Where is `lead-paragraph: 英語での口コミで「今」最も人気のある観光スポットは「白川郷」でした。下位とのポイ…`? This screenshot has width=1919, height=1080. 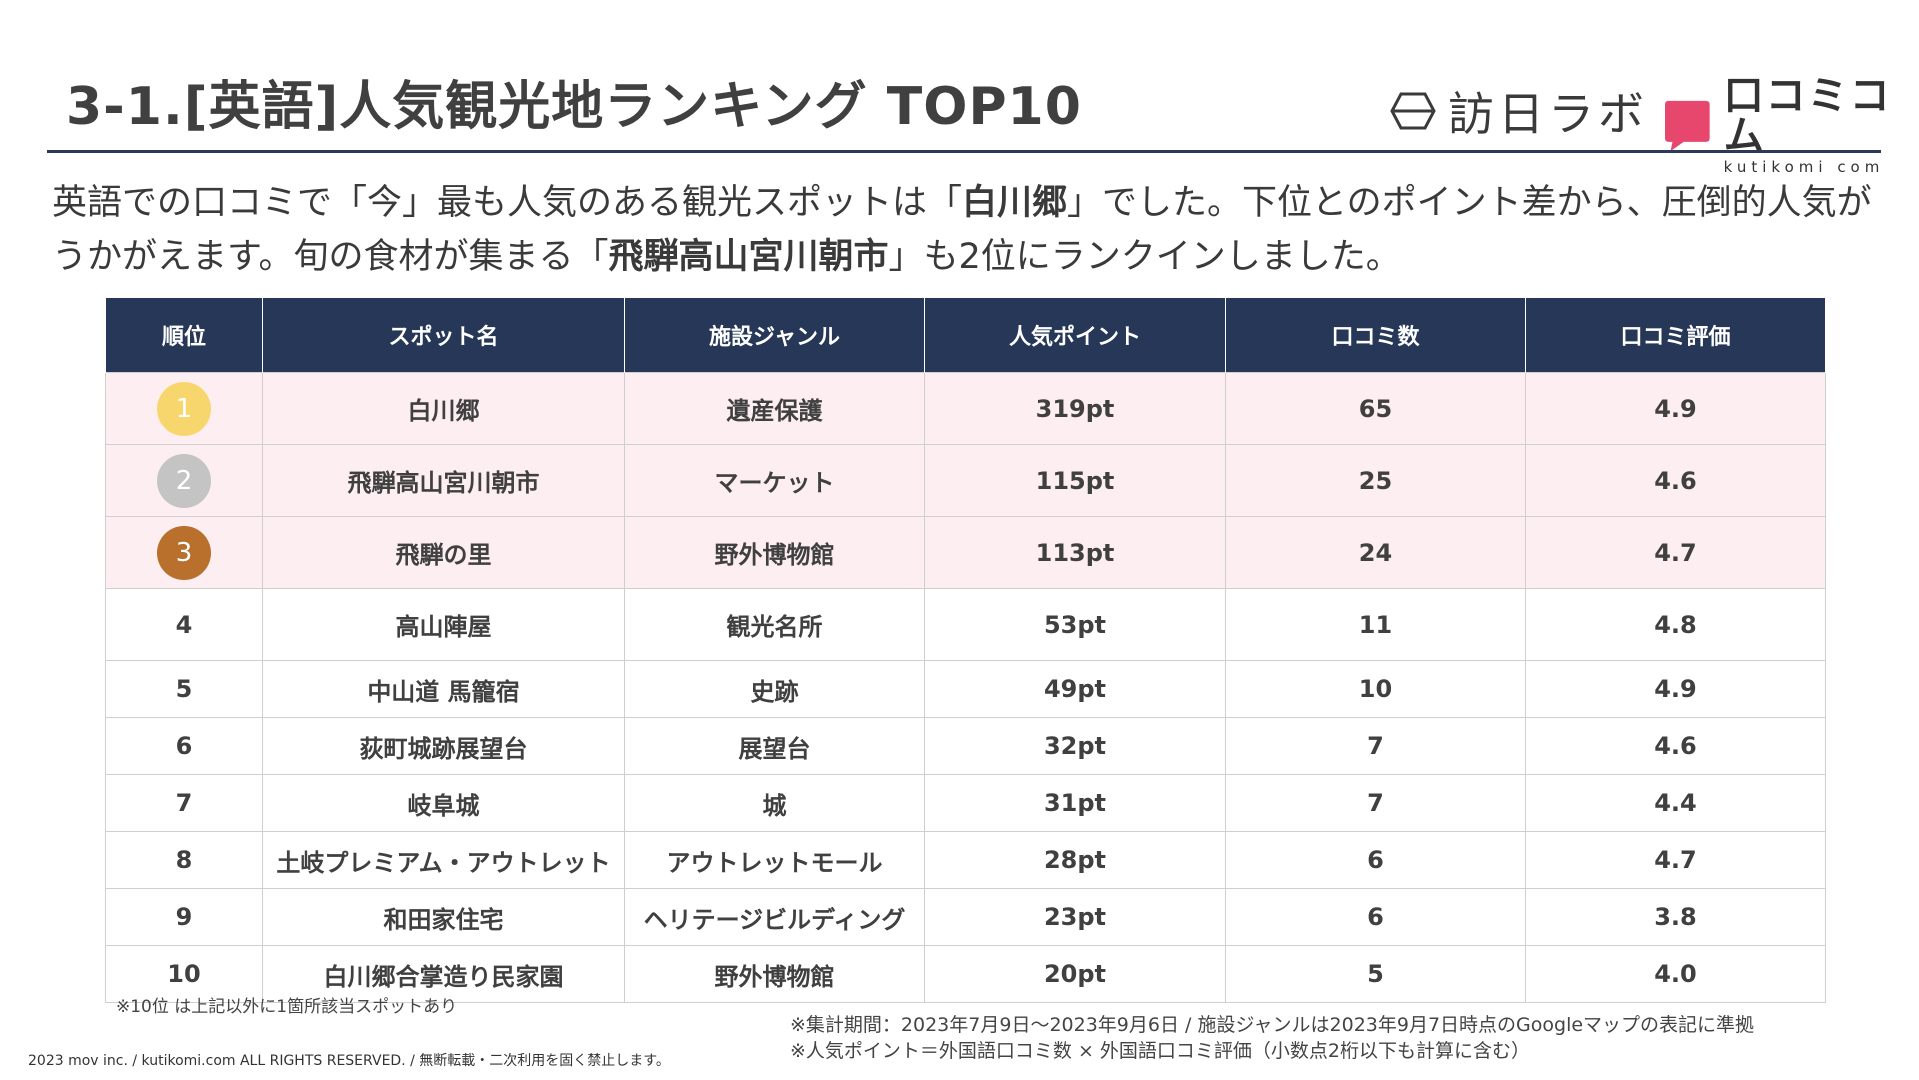
lead-paragraph: 英語での口コミで「今」最も人気のある観光スポットは「白川郷」でした。下位とのポイ… is located at coordinates (967, 230).